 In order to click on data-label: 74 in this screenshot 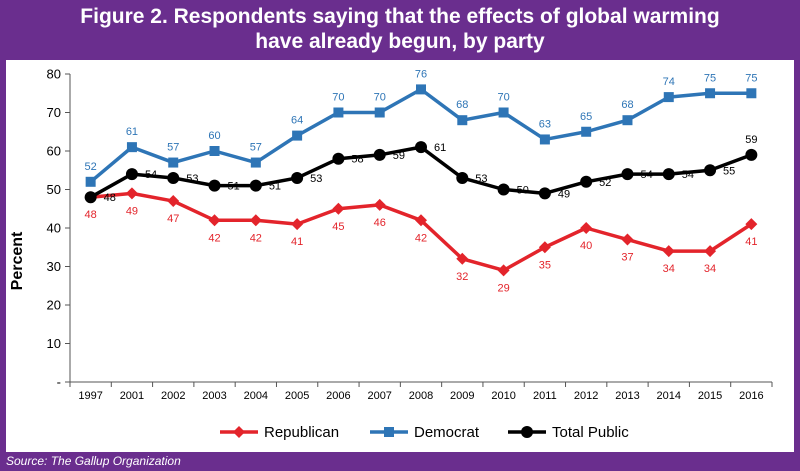, I will do `click(669, 82)`.